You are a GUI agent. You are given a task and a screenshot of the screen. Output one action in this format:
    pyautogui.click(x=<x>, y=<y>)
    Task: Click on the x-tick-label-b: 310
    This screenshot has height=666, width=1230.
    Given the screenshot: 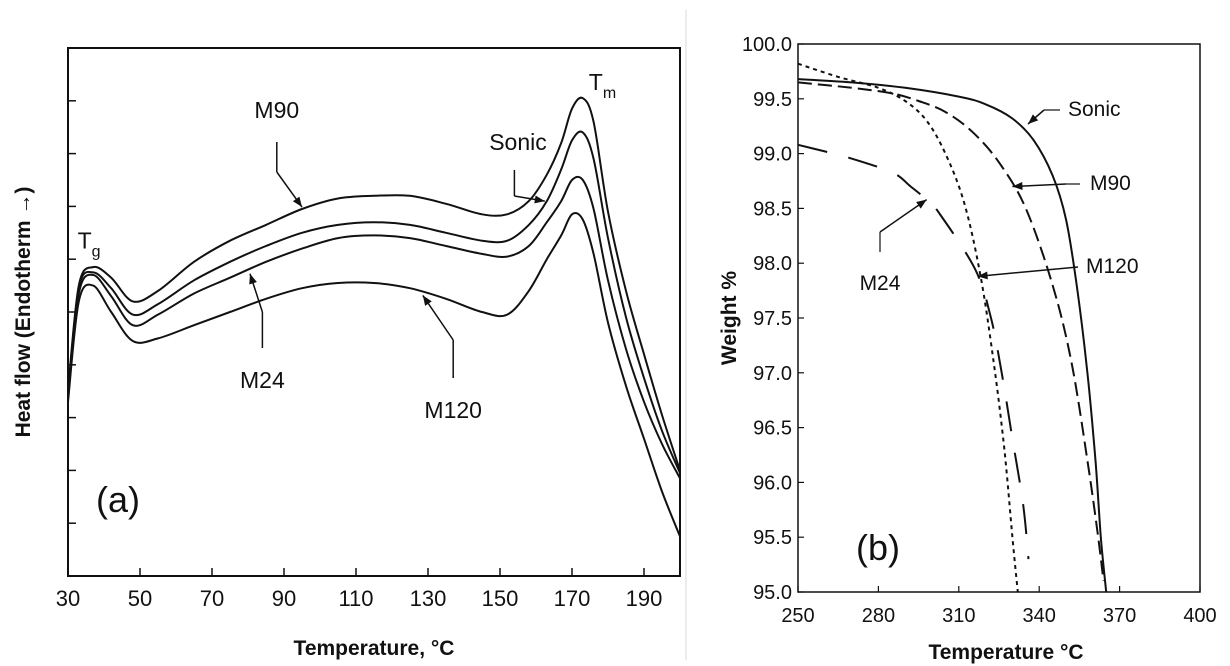 What is the action you would take?
    pyautogui.click(x=958, y=616)
    